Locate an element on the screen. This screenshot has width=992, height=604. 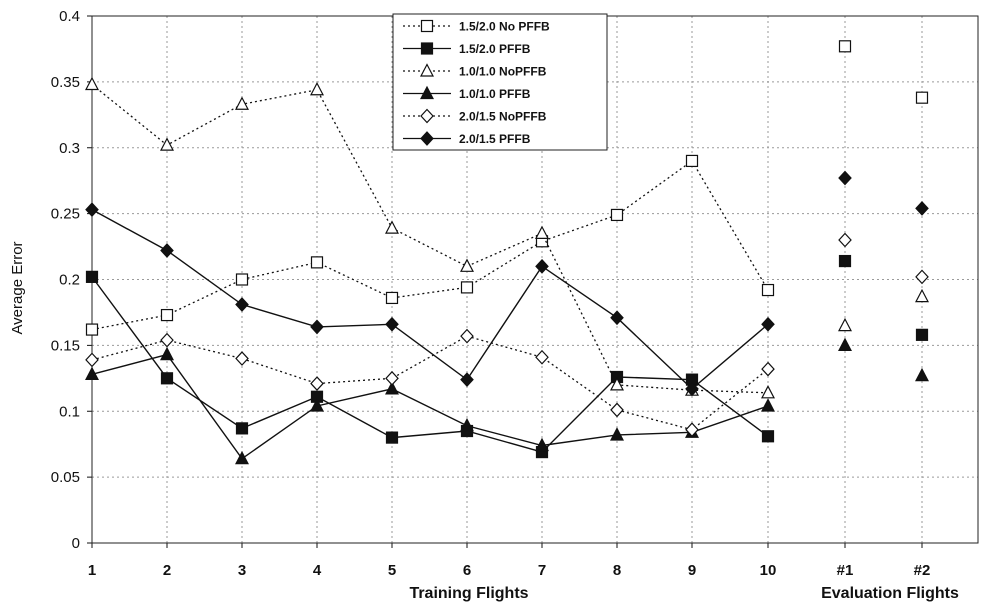
legend-label: 1.0/1.0 NoPFFB is located at coordinates (503, 72).